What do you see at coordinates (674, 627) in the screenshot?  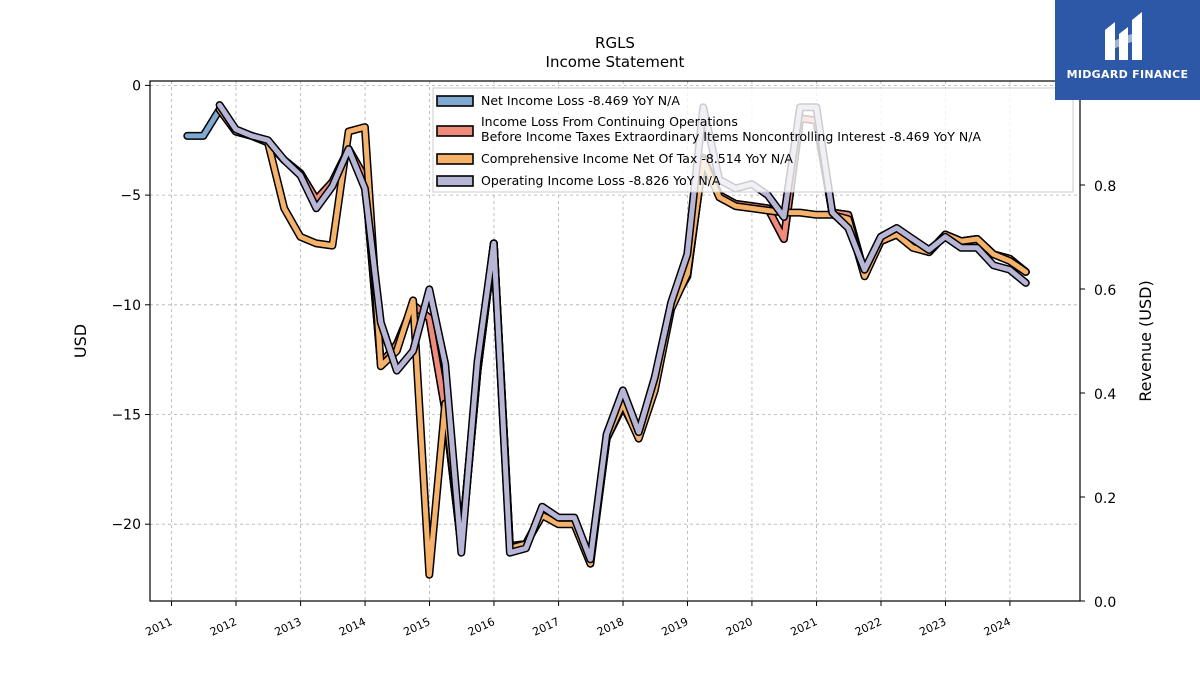 I see `x-tick-label: 2019` at bounding box center [674, 627].